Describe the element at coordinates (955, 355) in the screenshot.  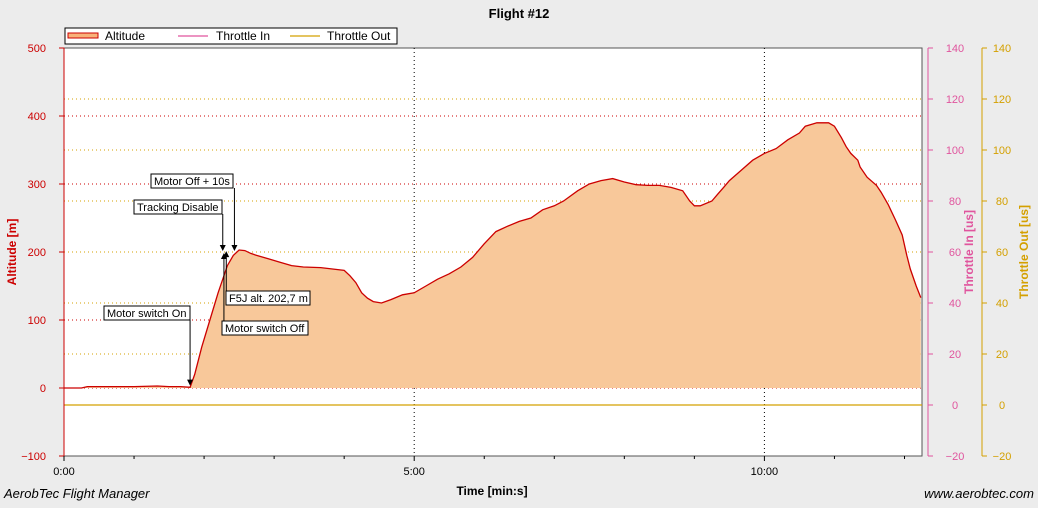
I see `throttle-in-tick-label: 20` at that location.